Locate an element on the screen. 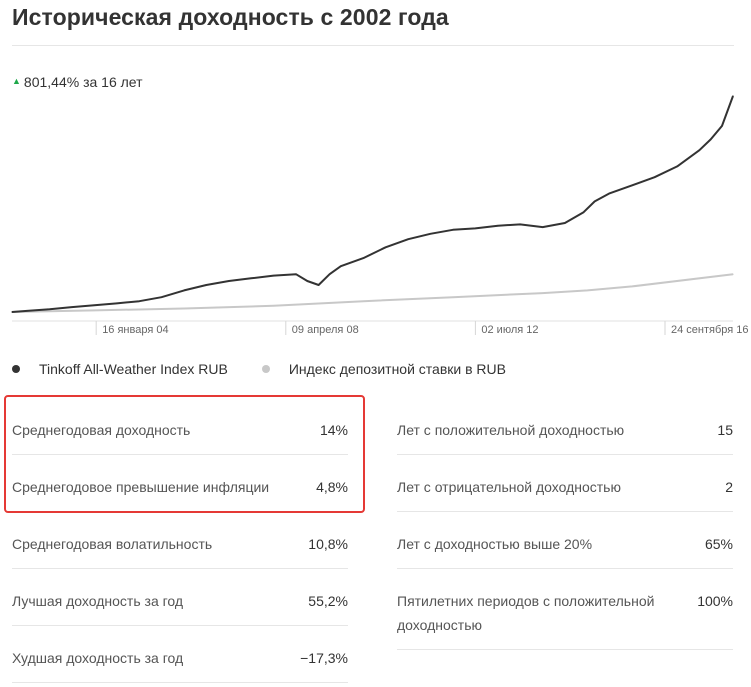  stat-row-years-above-20: Лет с доходностью выше 20% 65% is located at coordinates (565, 540).